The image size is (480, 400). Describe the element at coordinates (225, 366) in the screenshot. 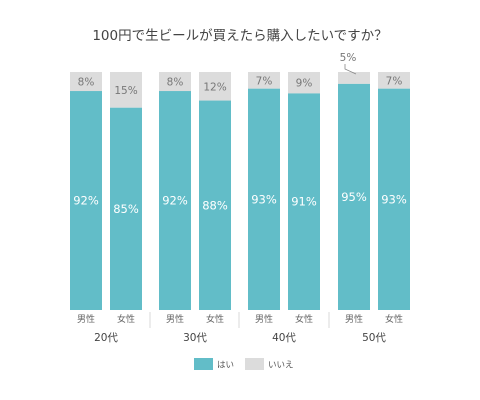

I see `legend-label: はい` at that location.